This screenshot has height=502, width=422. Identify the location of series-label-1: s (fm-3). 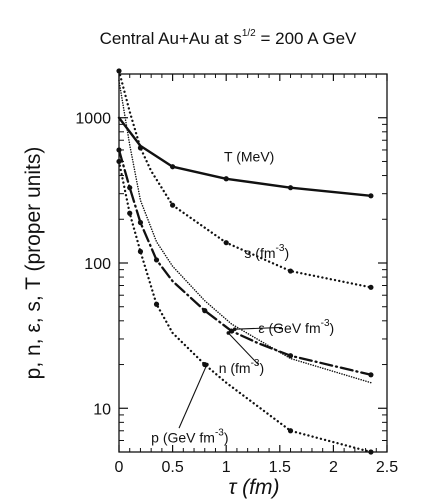
(266, 252).